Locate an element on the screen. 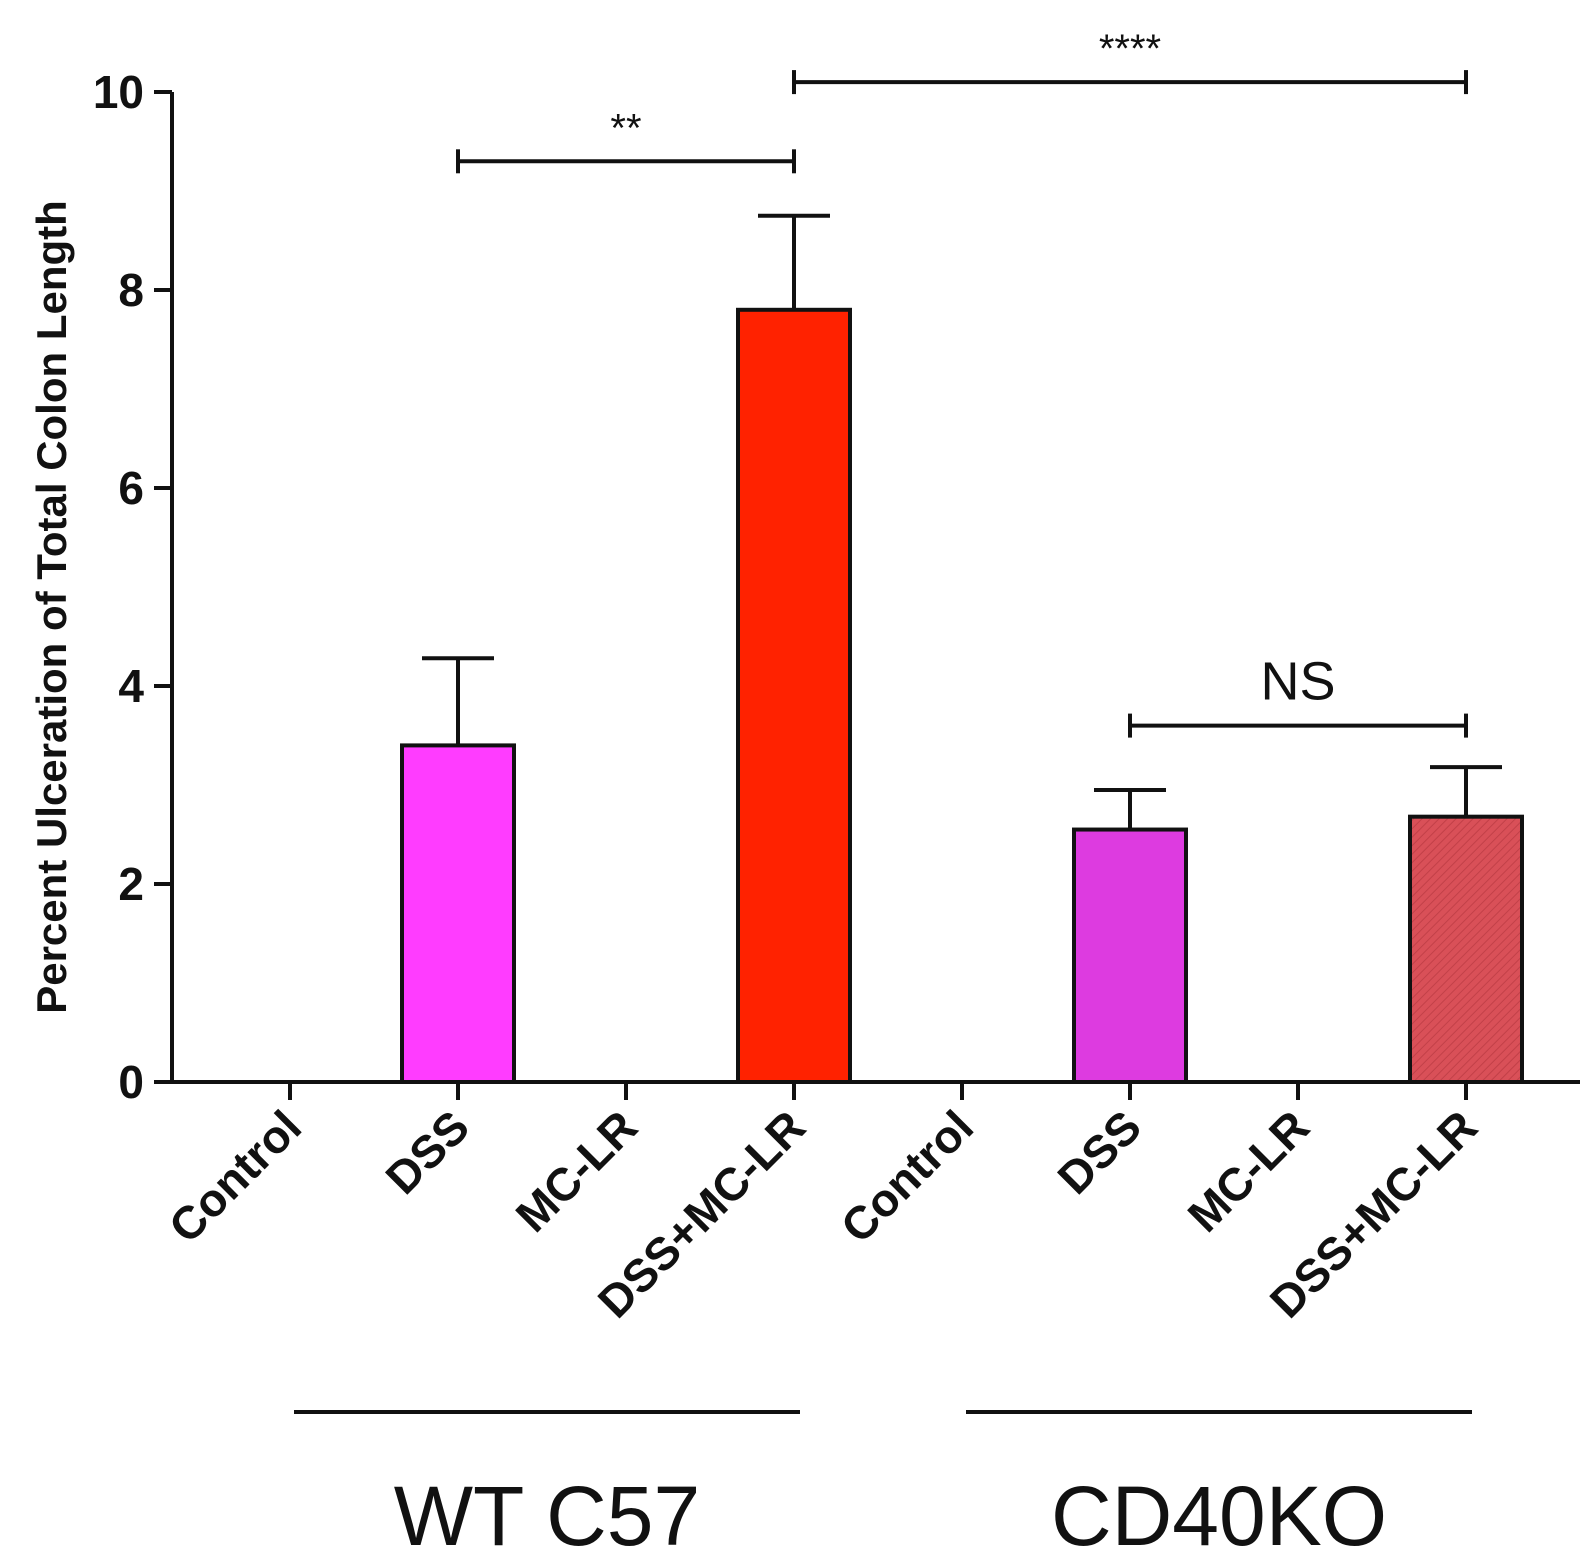 This screenshot has width=1594, height=1565. y-tick-label: 6 is located at coordinates (131, 488).